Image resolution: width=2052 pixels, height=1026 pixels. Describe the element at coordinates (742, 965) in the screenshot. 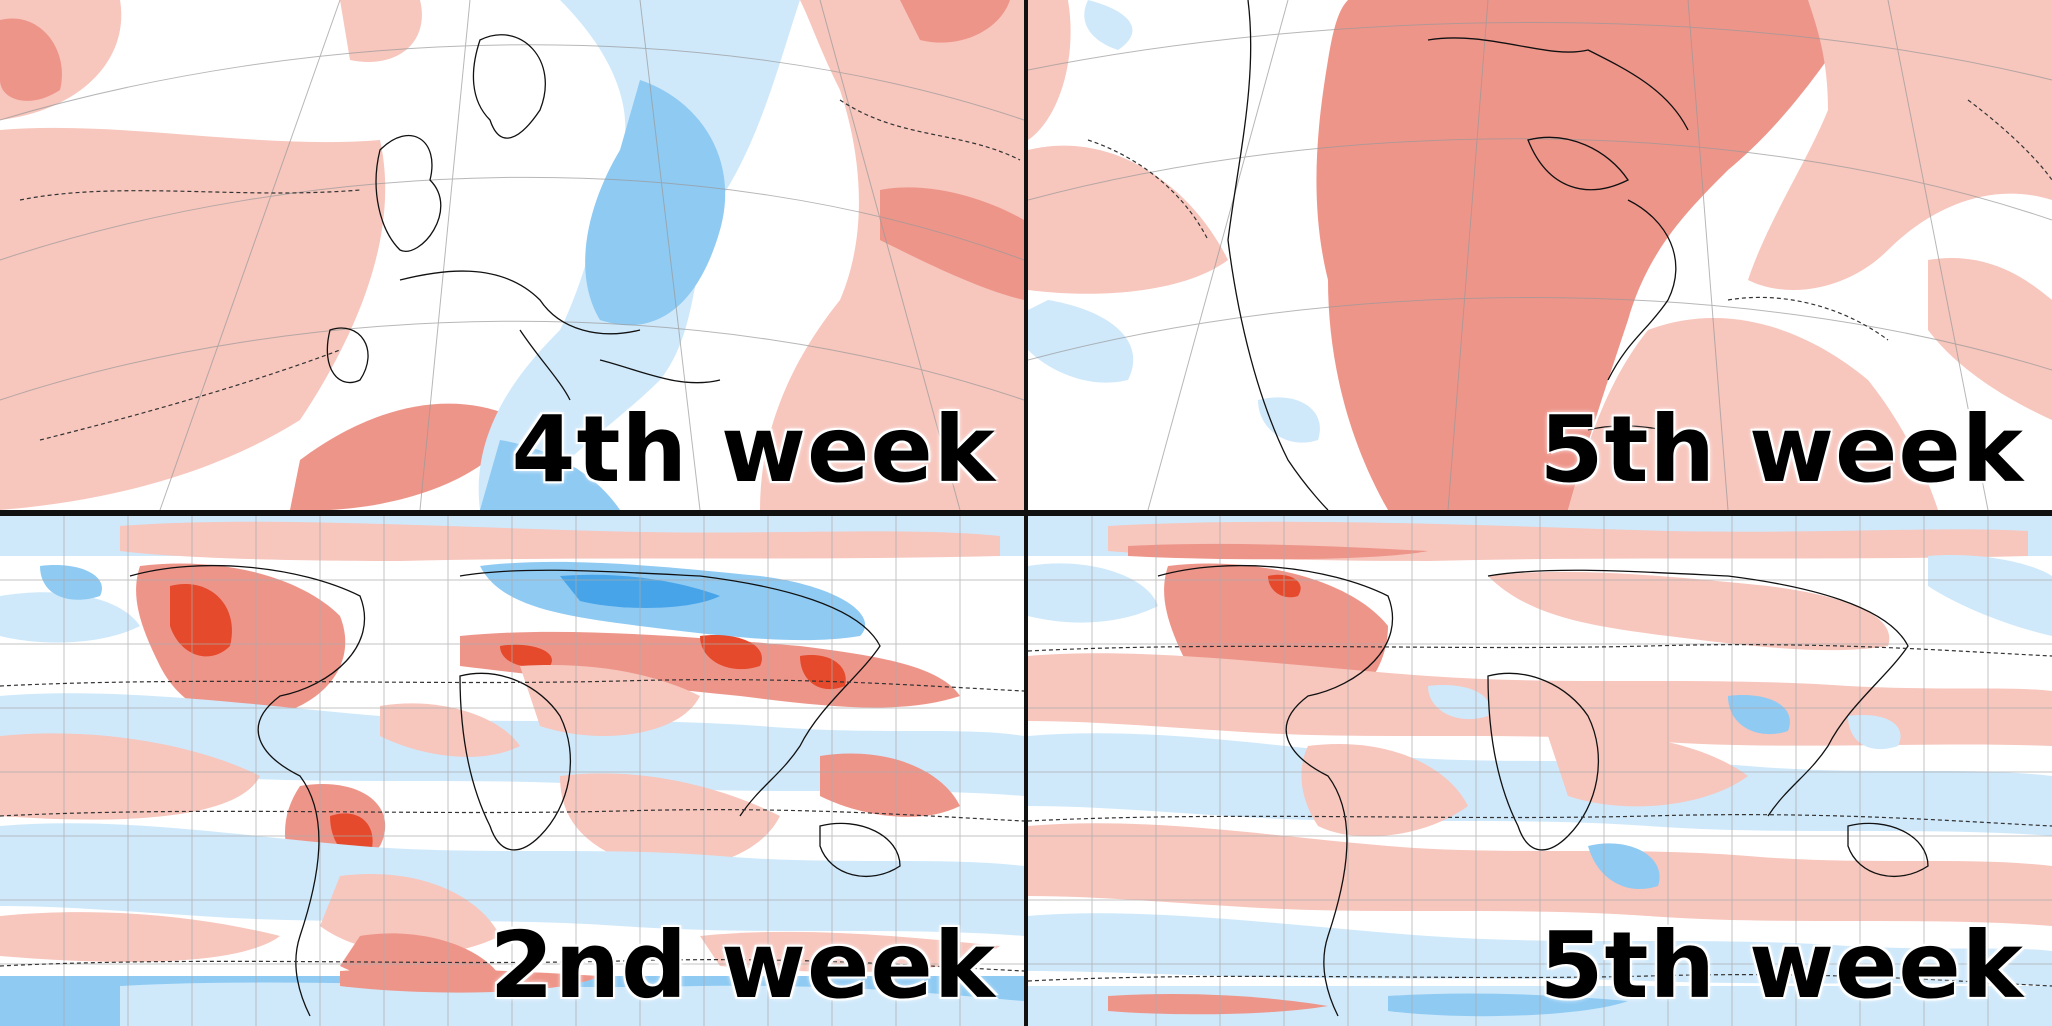

I see `panel-label: 2nd week` at that location.